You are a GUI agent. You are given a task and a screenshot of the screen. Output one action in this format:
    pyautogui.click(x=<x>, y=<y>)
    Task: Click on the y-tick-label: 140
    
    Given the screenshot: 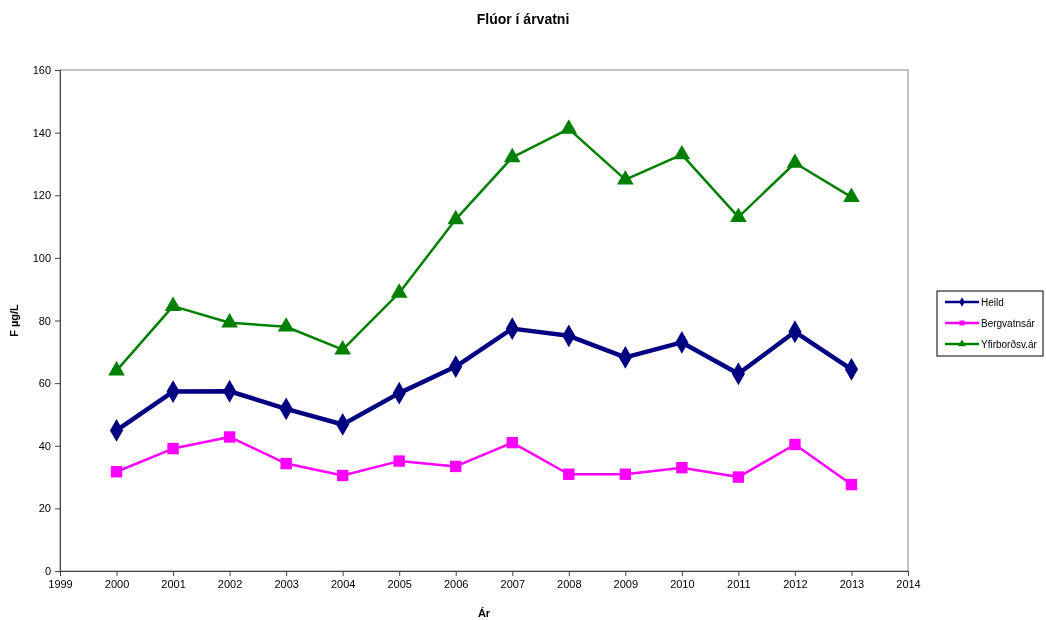 What is the action you would take?
    pyautogui.click(x=41, y=132)
    